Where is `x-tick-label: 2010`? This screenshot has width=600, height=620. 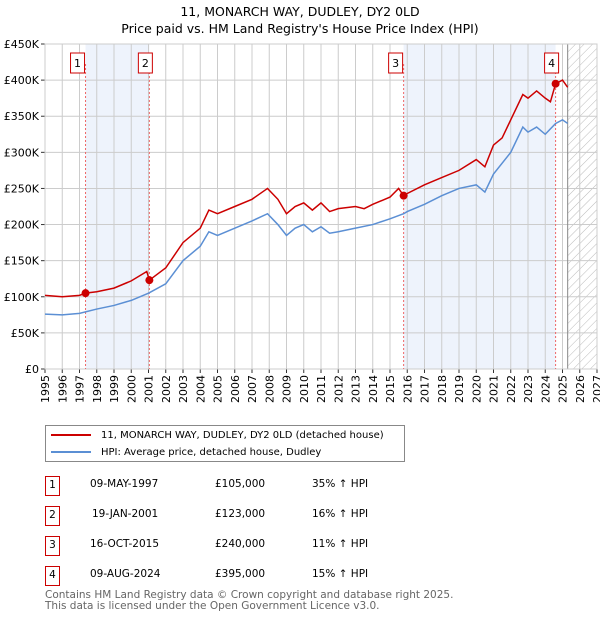 x-tick-label: 2010 is located at coordinates (304, 389).